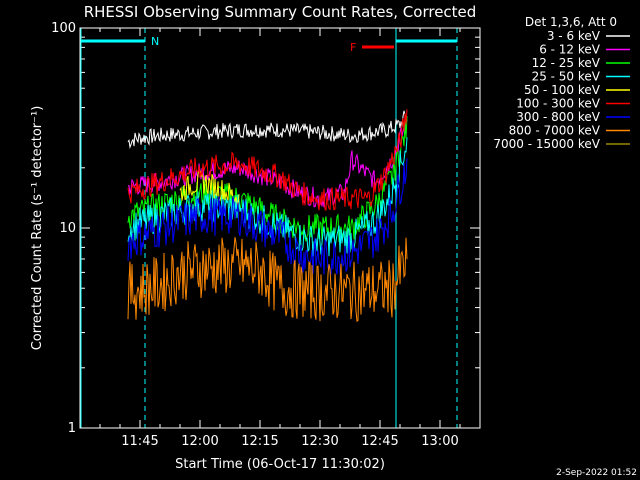 The width and height of the screenshot is (640, 480). What do you see at coordinates (63, 28) in the screenshot?
I see `y-tick-label: 100` at bounding box center [63, 28].